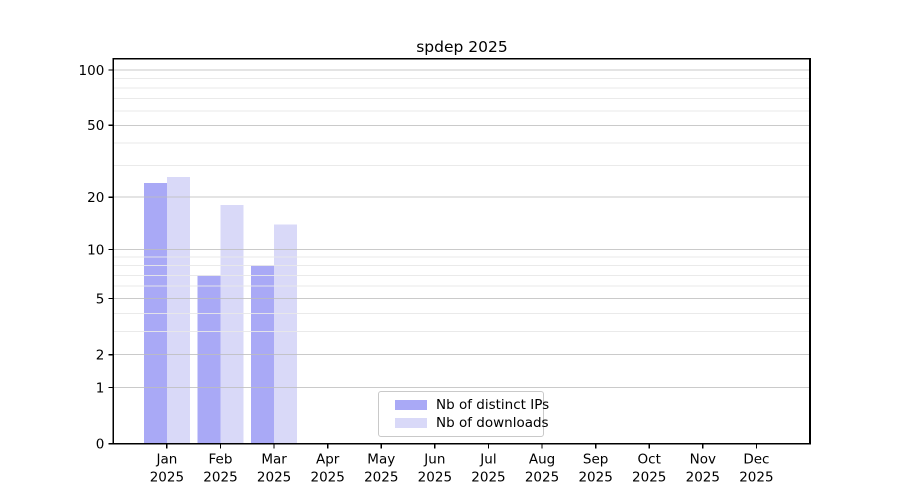 This screenshot has height=500, width=900. I want to click on x-tick-label: May 2025, so click(381, 469).